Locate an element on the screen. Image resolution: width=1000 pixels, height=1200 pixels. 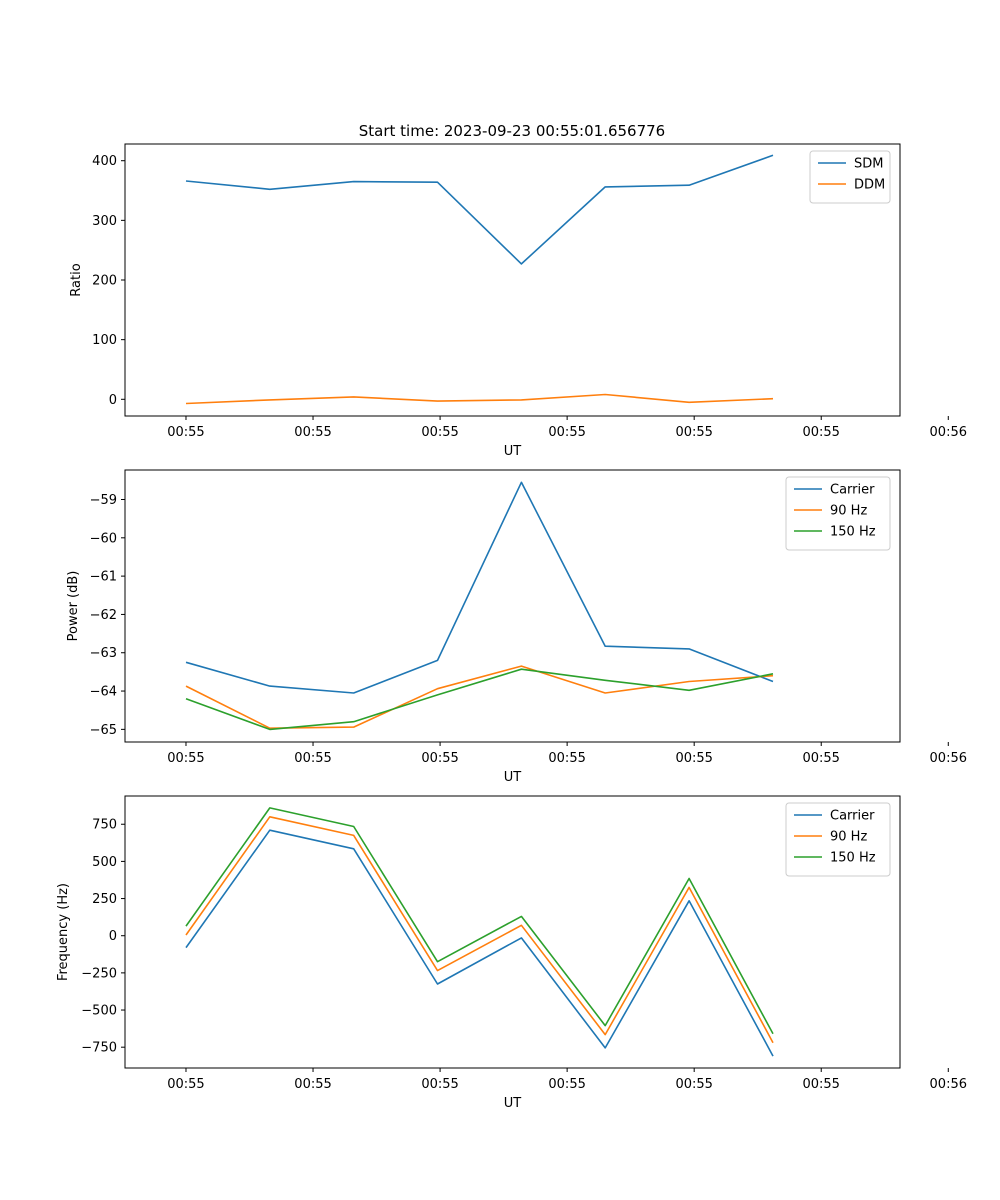
power-legend-label: 150 Hz is located at coordinates (853, 532).